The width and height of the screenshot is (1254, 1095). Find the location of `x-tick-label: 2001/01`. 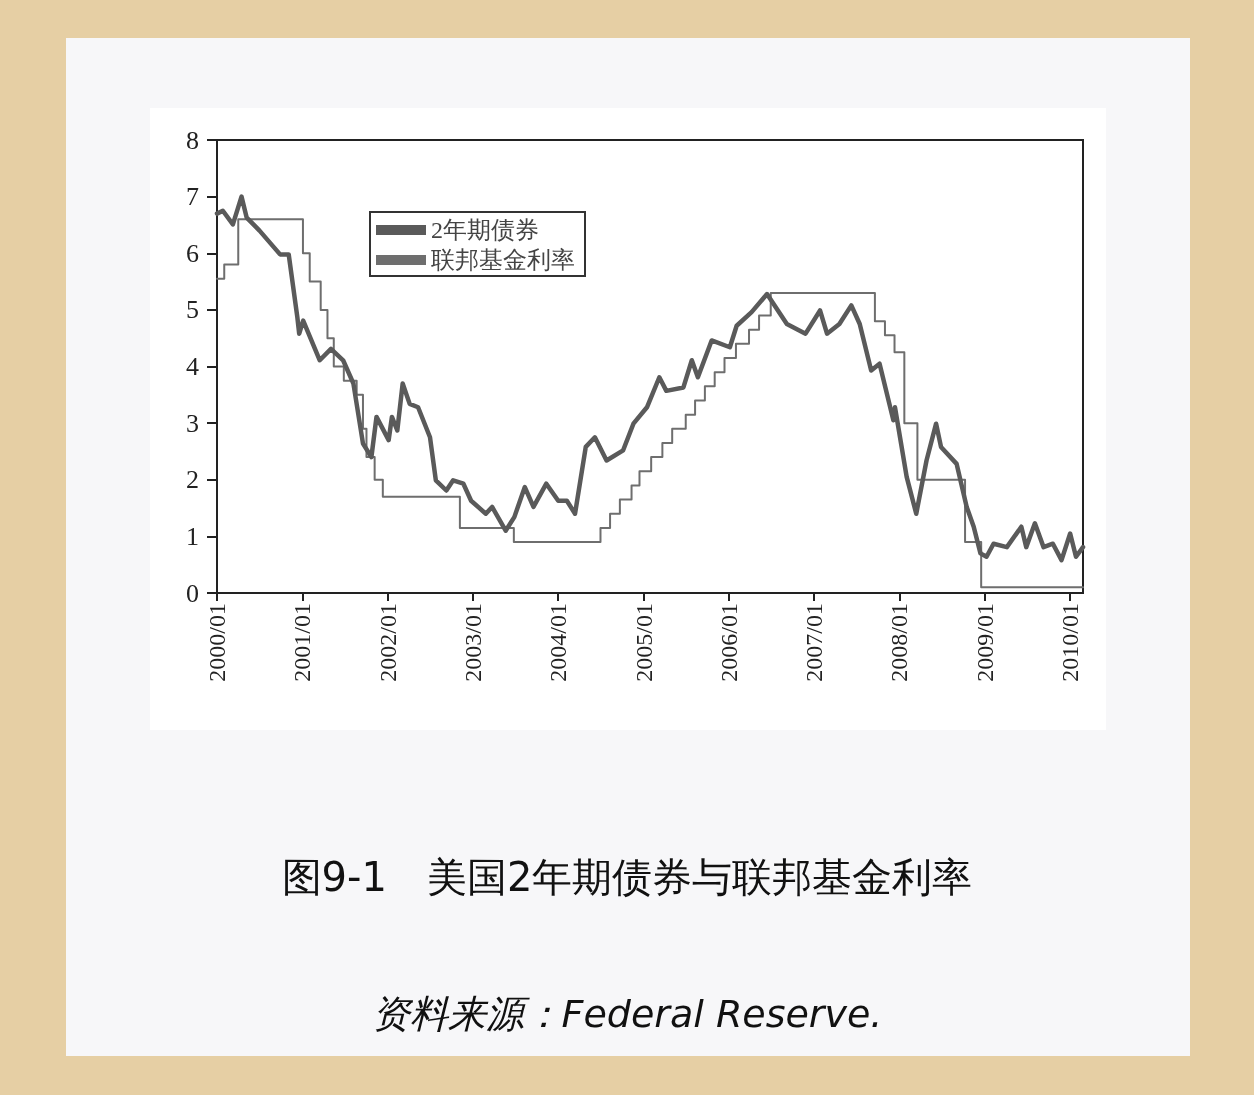

x-tick-label: 2001/01 is located at coordinates (302, 642).